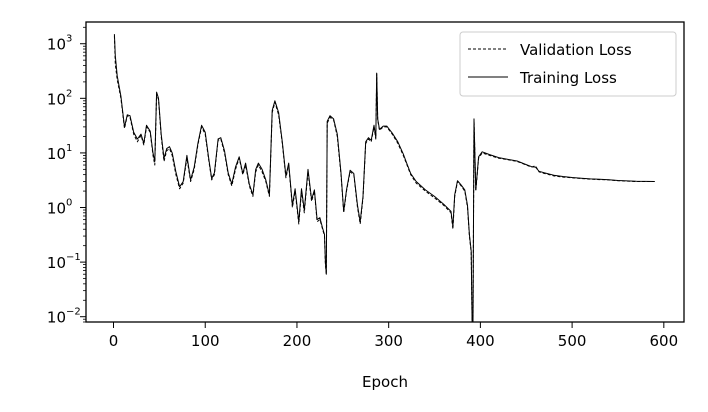 This screenshot has width=708, height=412. Describe the element at coordinates (480, 341) in the screenshot. I see `x-tick-label: 400` at that location.